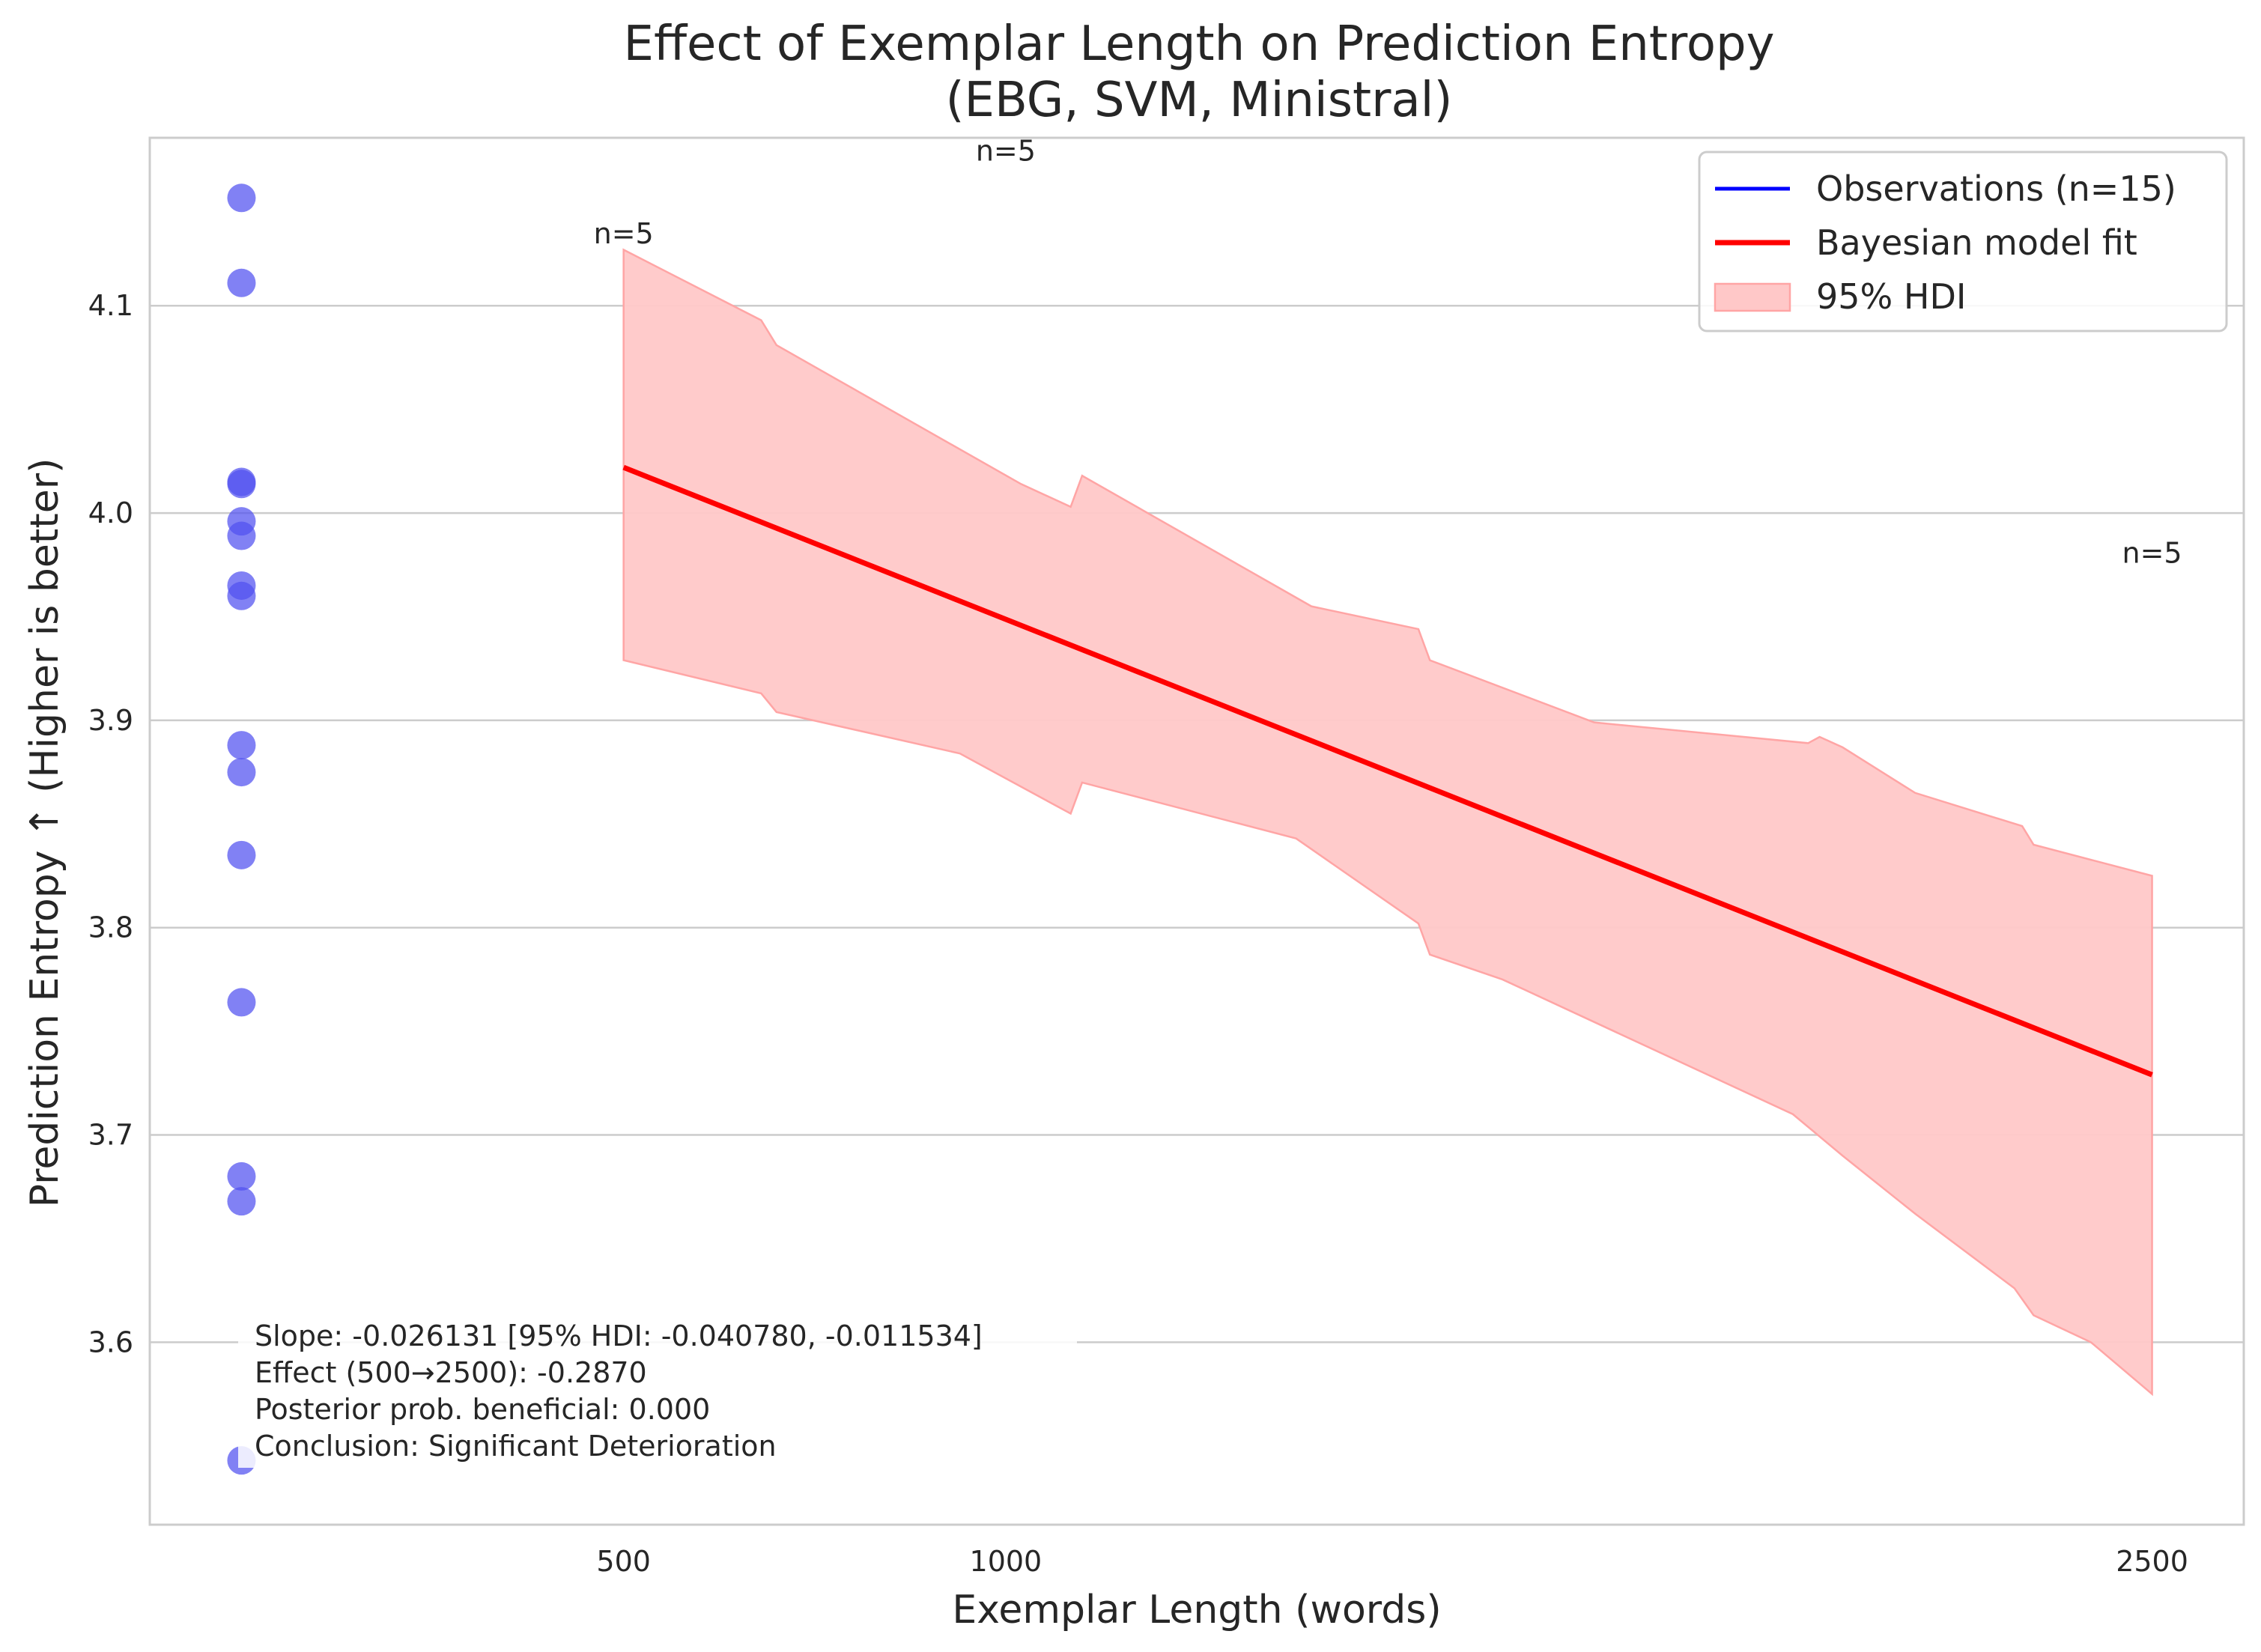 The height and width of the screenshot is (1652, 2261). What do you see at coordinates (1196, 1610) in the screenshot?
I see `x-axis-label: Exemplar Length (words)` at bounding box center [1196, 1610].